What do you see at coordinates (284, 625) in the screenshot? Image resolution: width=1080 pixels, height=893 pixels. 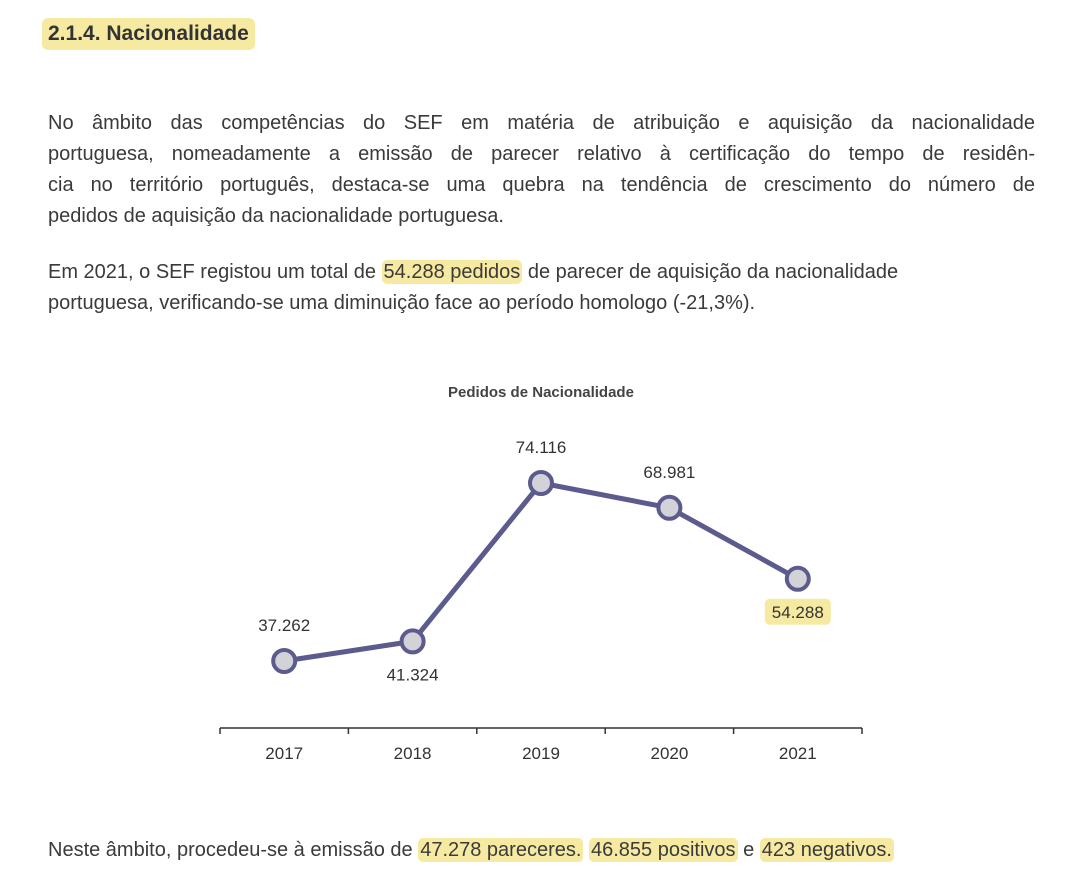 I see `data-label-2017: 37.262` at bounding box center [284, 625].